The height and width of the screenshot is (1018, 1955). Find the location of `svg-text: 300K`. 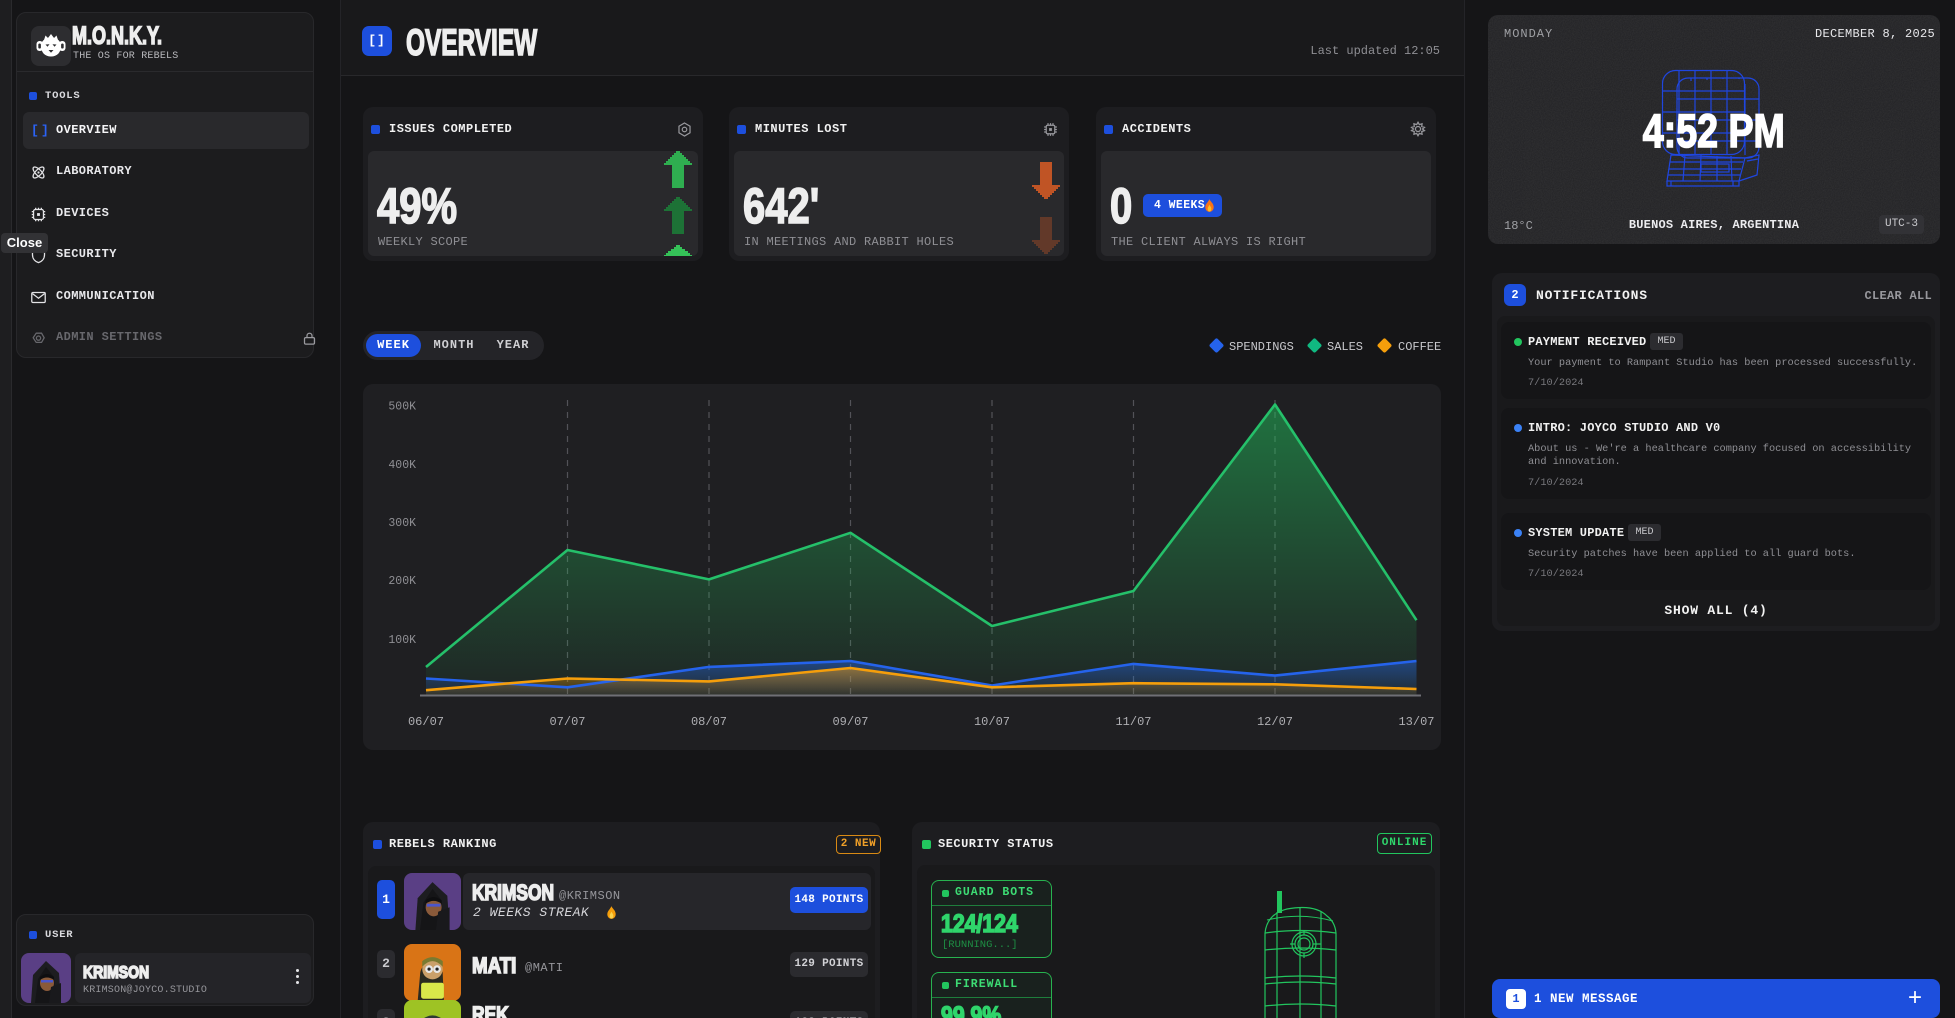

svg-text: 300K is located at coordinates (402, 523).